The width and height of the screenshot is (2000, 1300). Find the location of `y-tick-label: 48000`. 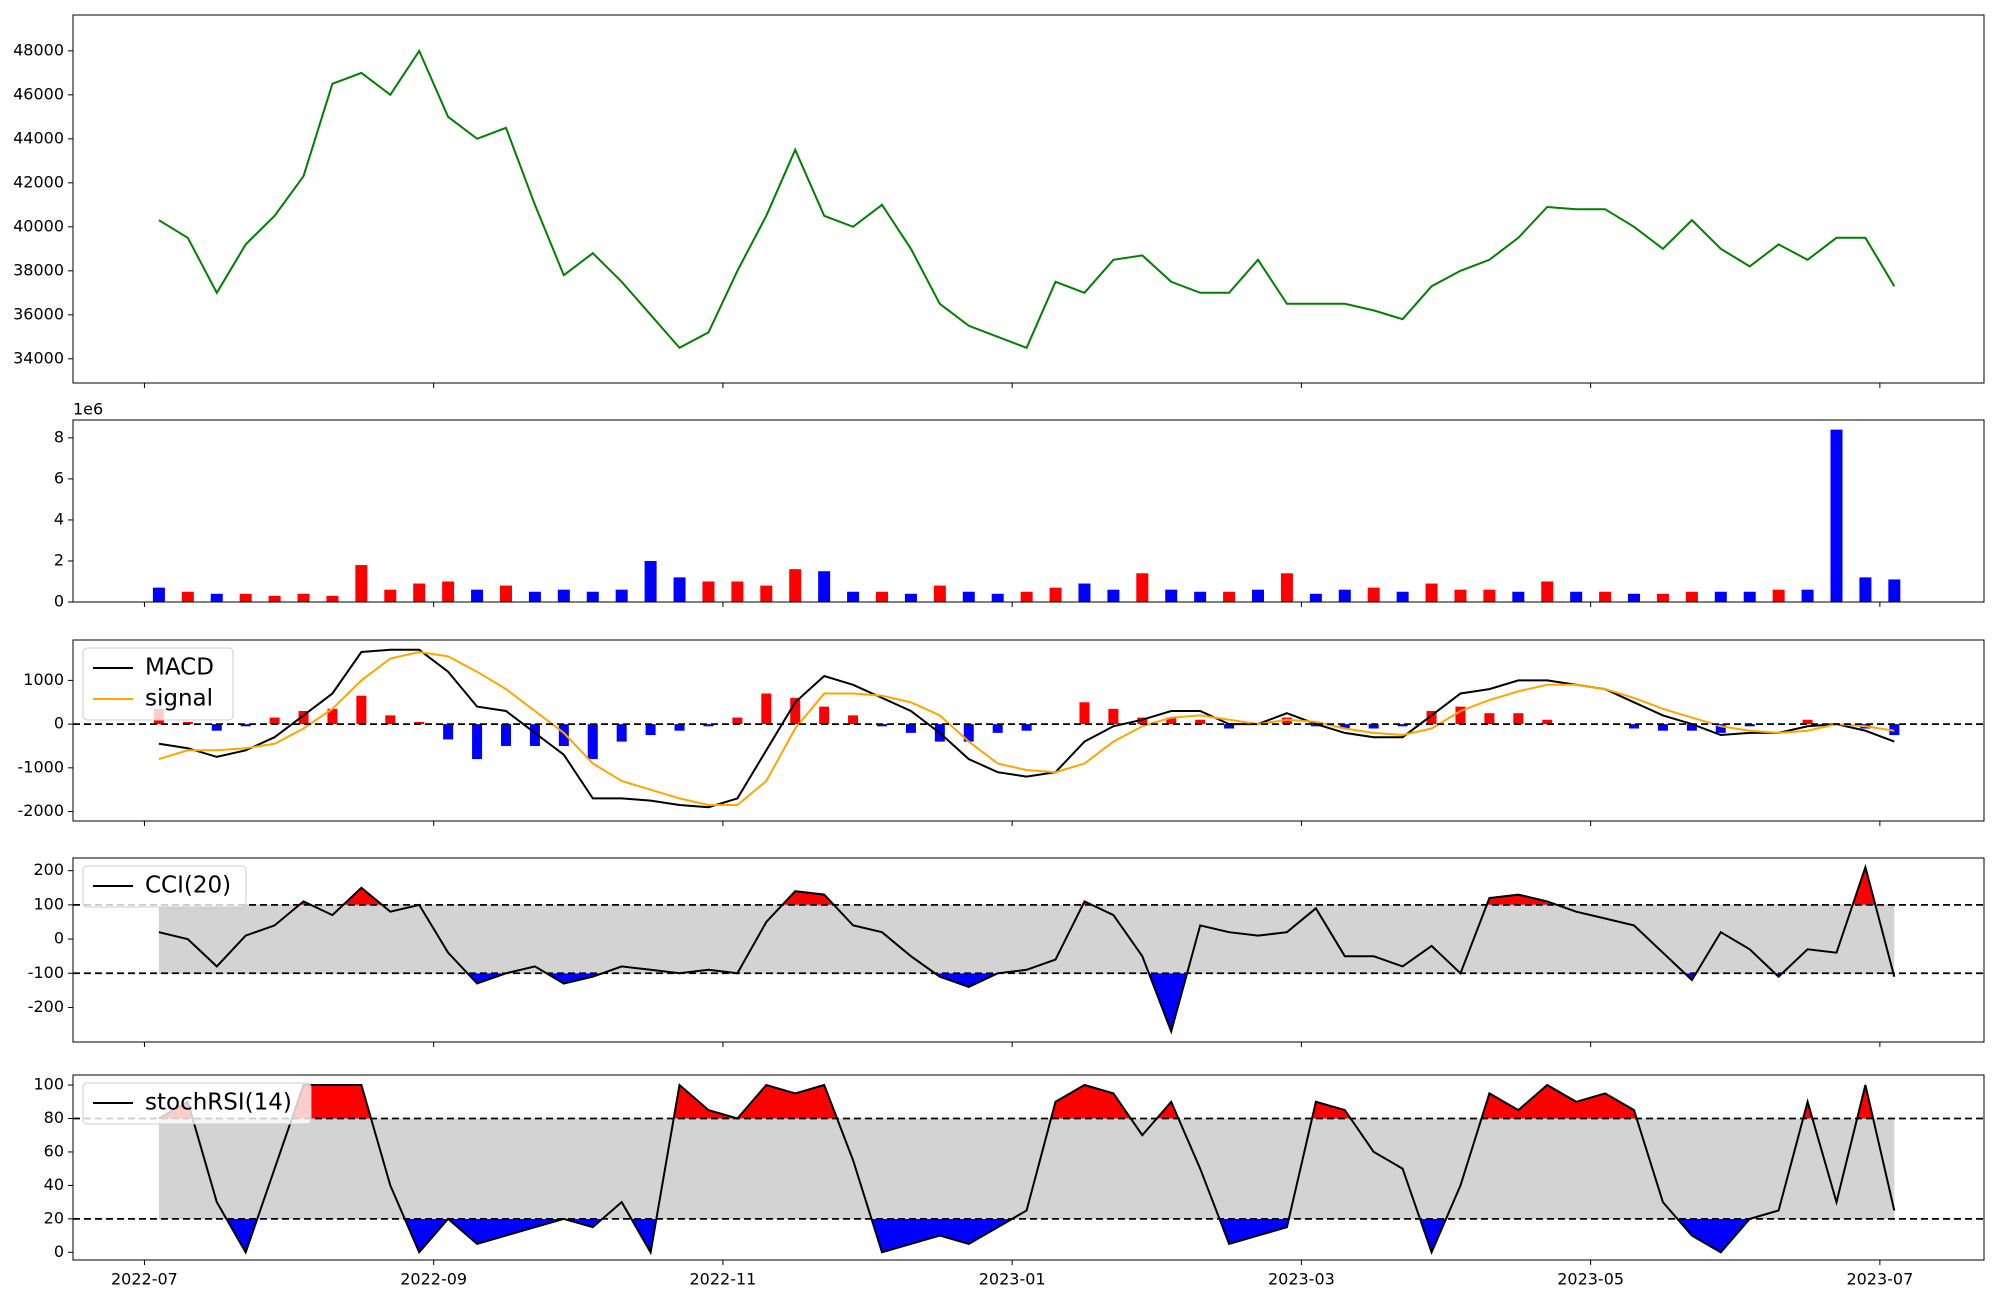

y-tick-label: 48000 is located at coordinates (38, 49).